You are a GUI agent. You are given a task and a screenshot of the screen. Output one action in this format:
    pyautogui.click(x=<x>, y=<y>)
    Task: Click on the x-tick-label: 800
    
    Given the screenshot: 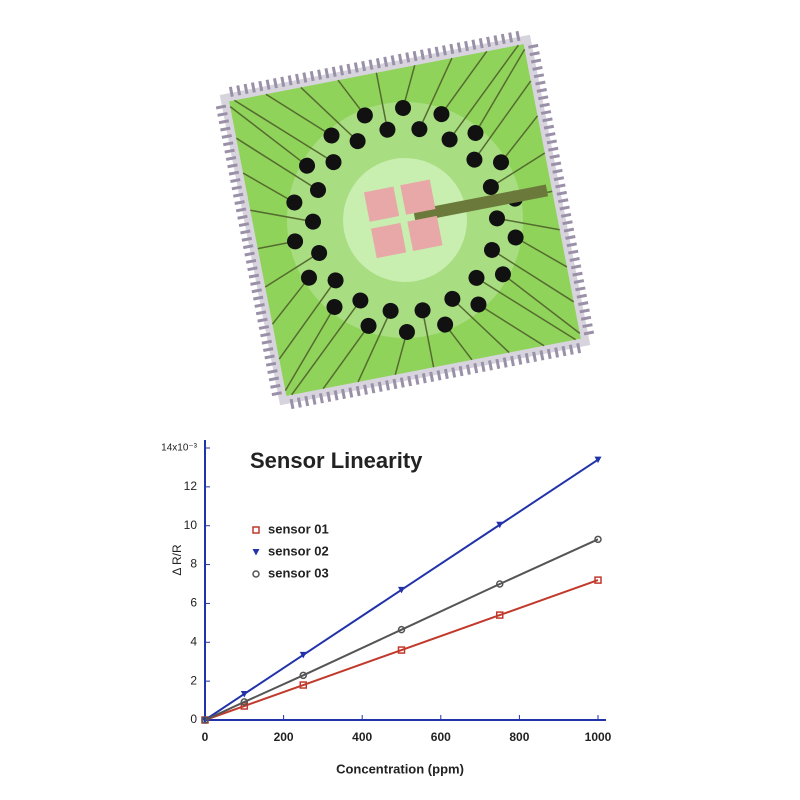 What is the action you would take?
    pyautogui.click(x=519, y=737)
    